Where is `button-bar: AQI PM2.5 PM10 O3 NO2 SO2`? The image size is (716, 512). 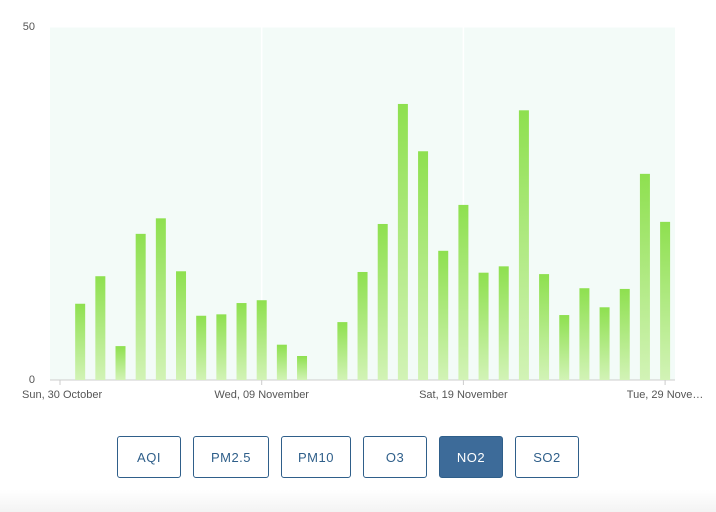 button-bar: AQI PM2.5 PM10 O3 NO2 SO2 is located at coordinates (358, 459).